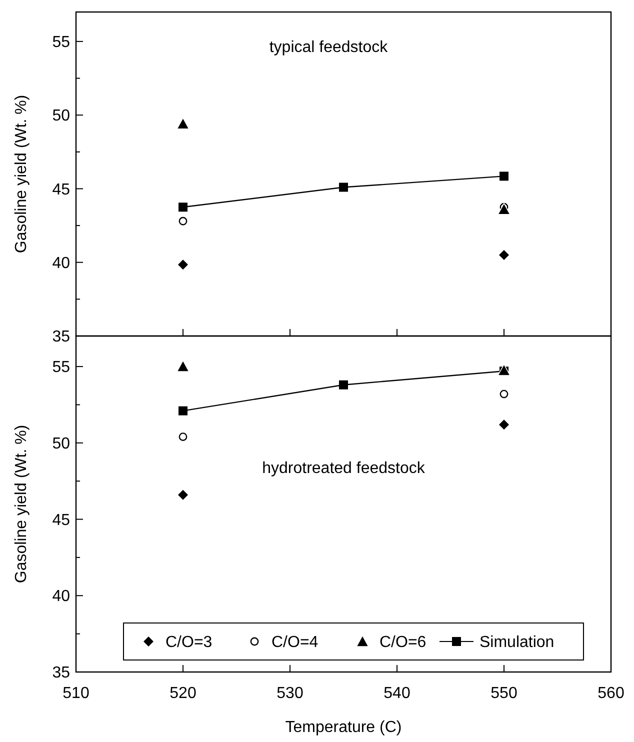 Image resolution: width=634 pixels, height=742 pixels. I want to click on x-tick-label: 520, so click(183, 693).